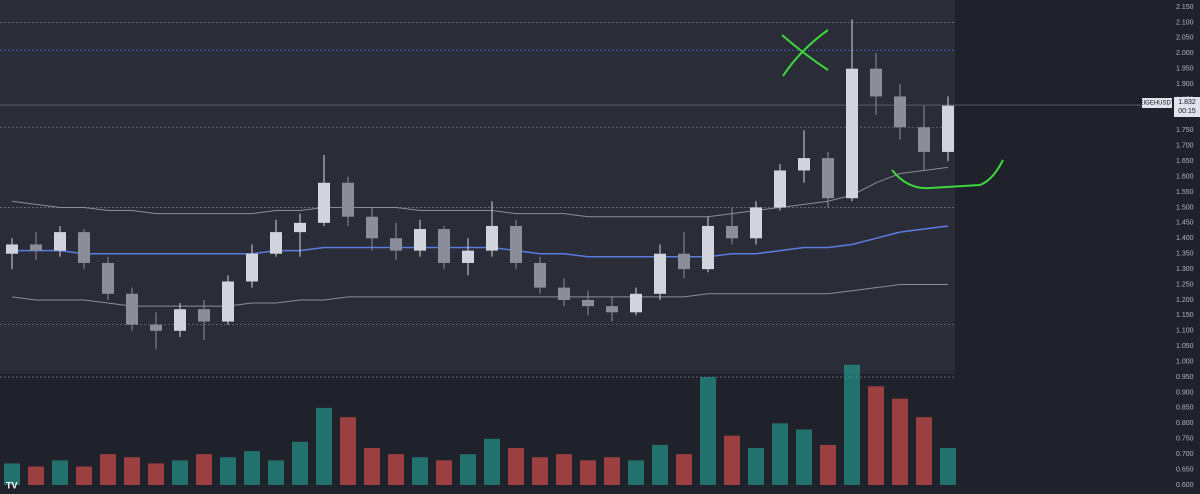 The height and width of the screenshot is (494, 1200). Describe the element at coordinates (1185, 254) in the screenshot. I see `y-tick-label: 1.350` at that location.